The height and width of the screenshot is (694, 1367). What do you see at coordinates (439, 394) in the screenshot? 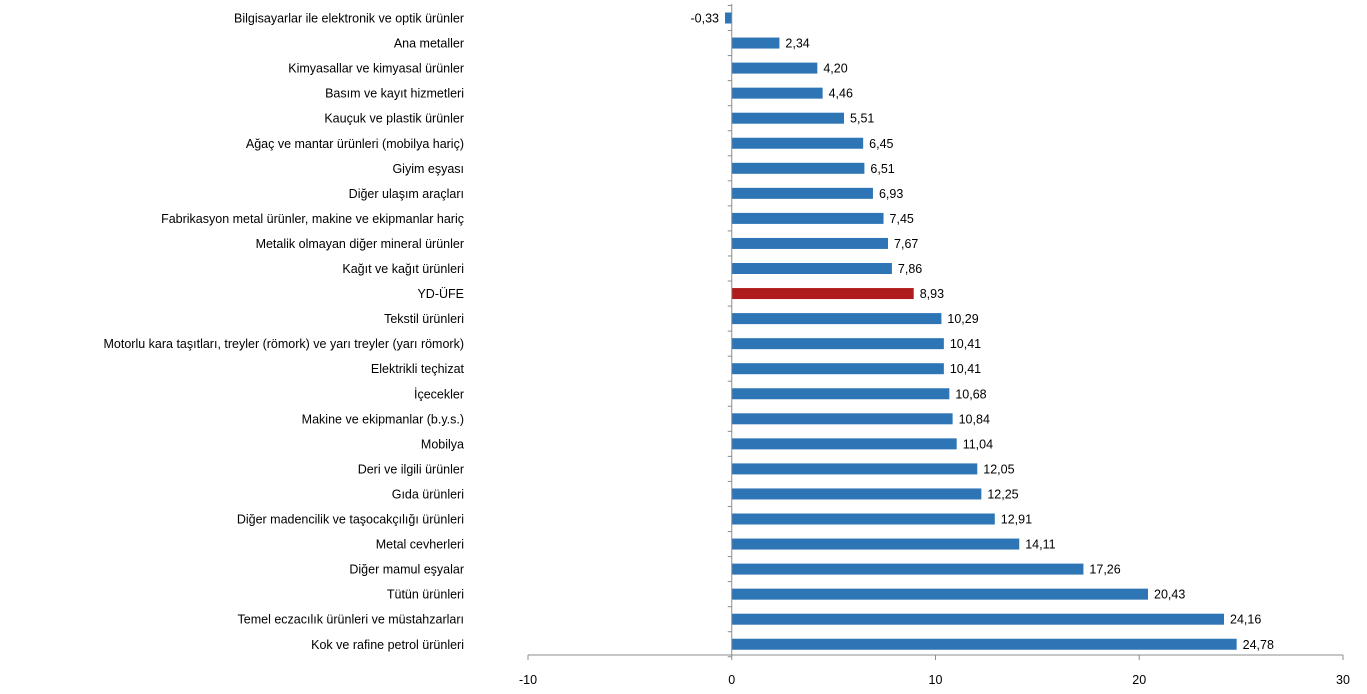
I see `category-label: İçecekler` at bounding box center [439, 394].